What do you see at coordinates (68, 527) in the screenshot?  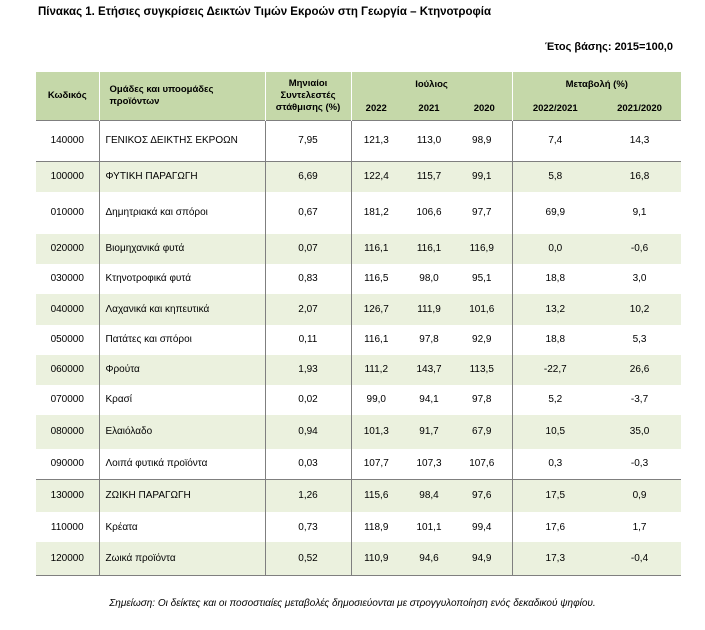 I see `cell-code: 110000` at bounding box center [68, 527].